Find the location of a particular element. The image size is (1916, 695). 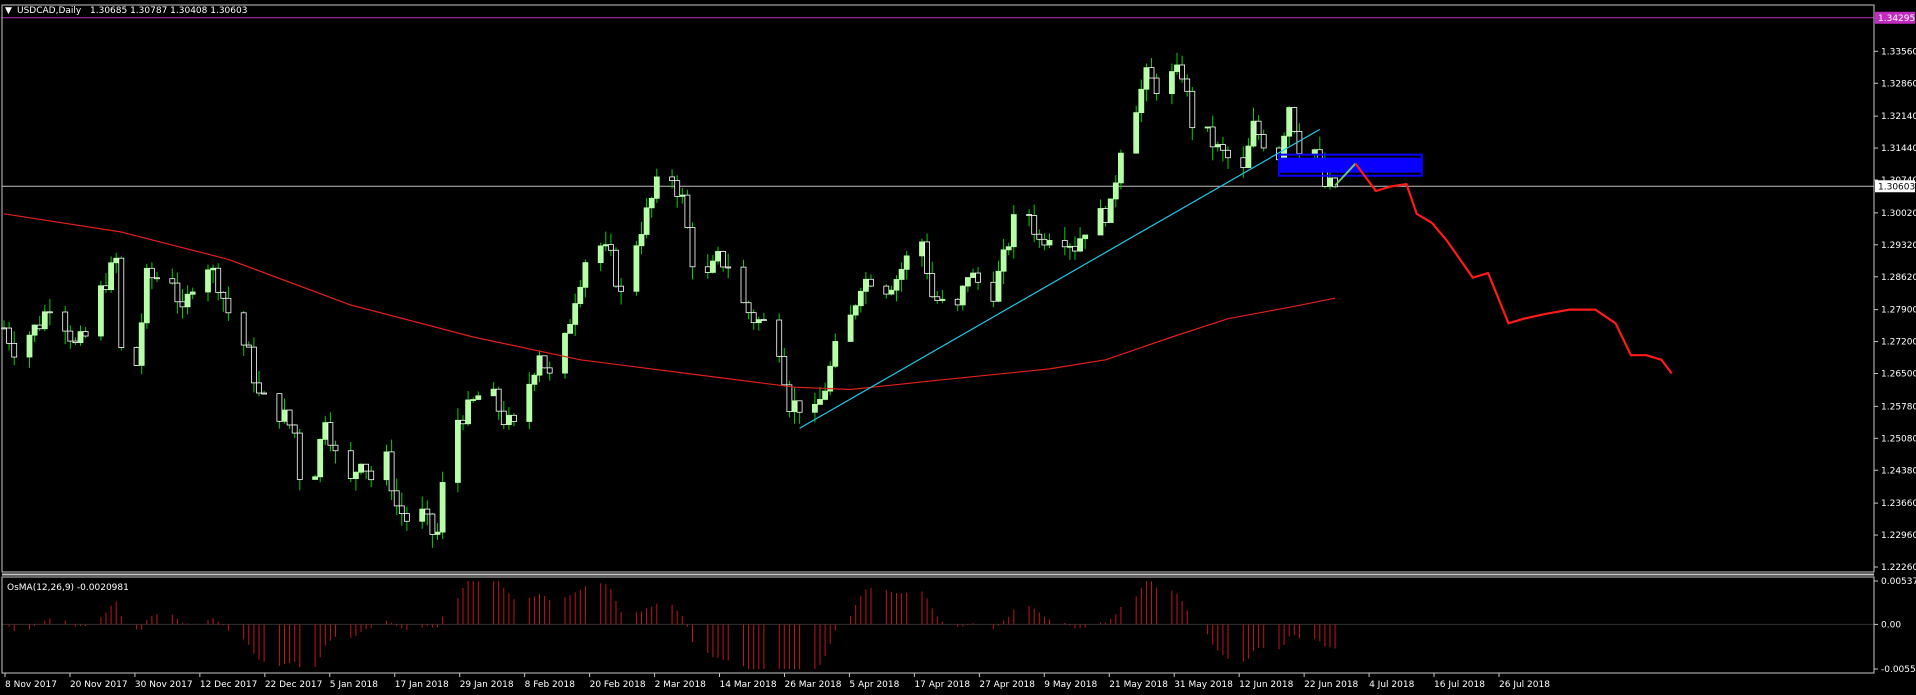

header-arrow-icon: ▼ is located at coordinates (8, 11).